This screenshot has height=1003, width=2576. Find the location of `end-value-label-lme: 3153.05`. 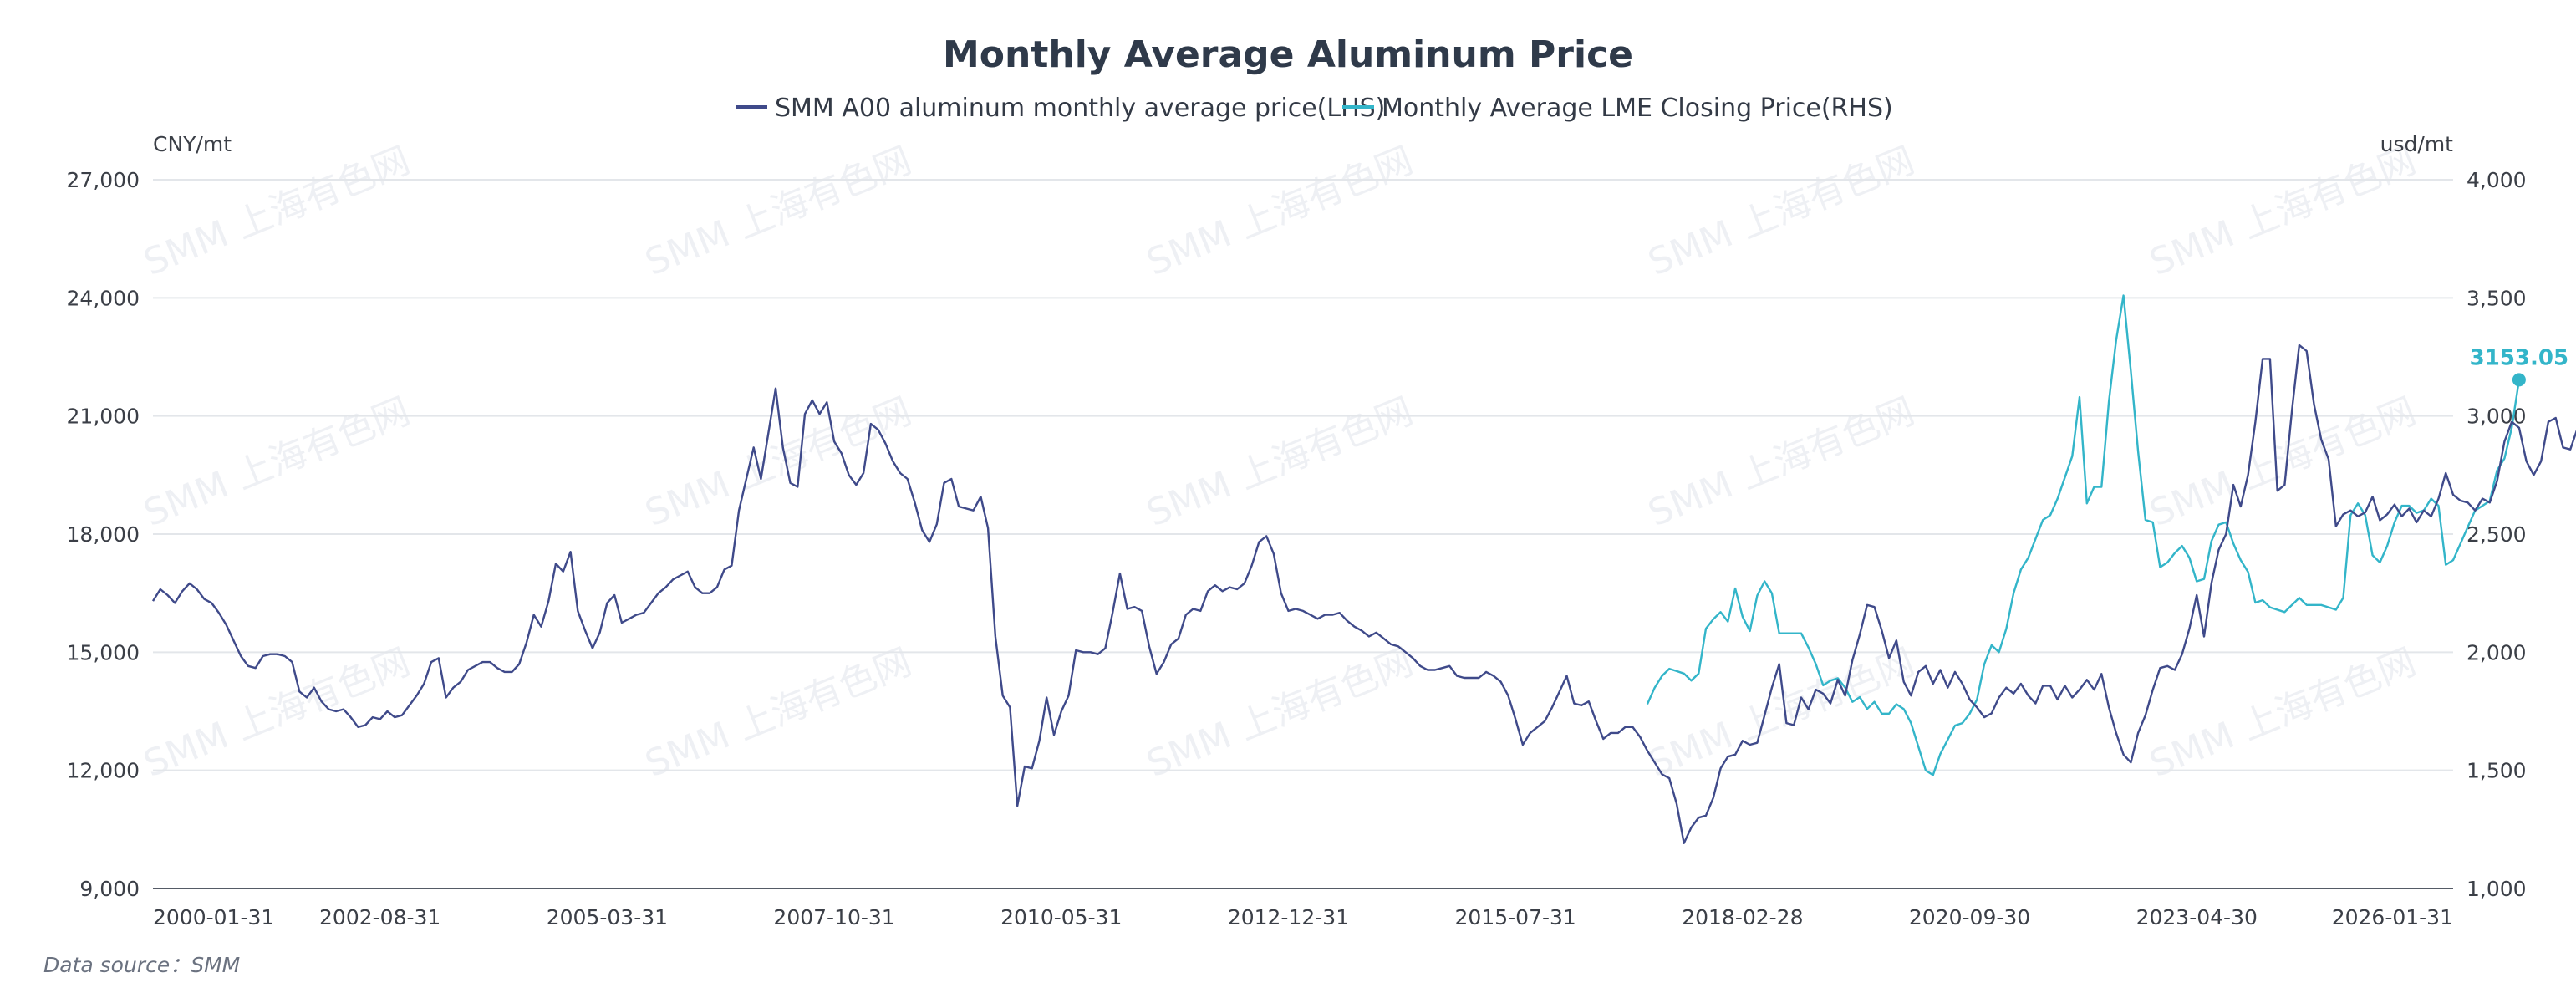

end-value-label-lme: 3153.05 is located at coordinates (2519, 357).